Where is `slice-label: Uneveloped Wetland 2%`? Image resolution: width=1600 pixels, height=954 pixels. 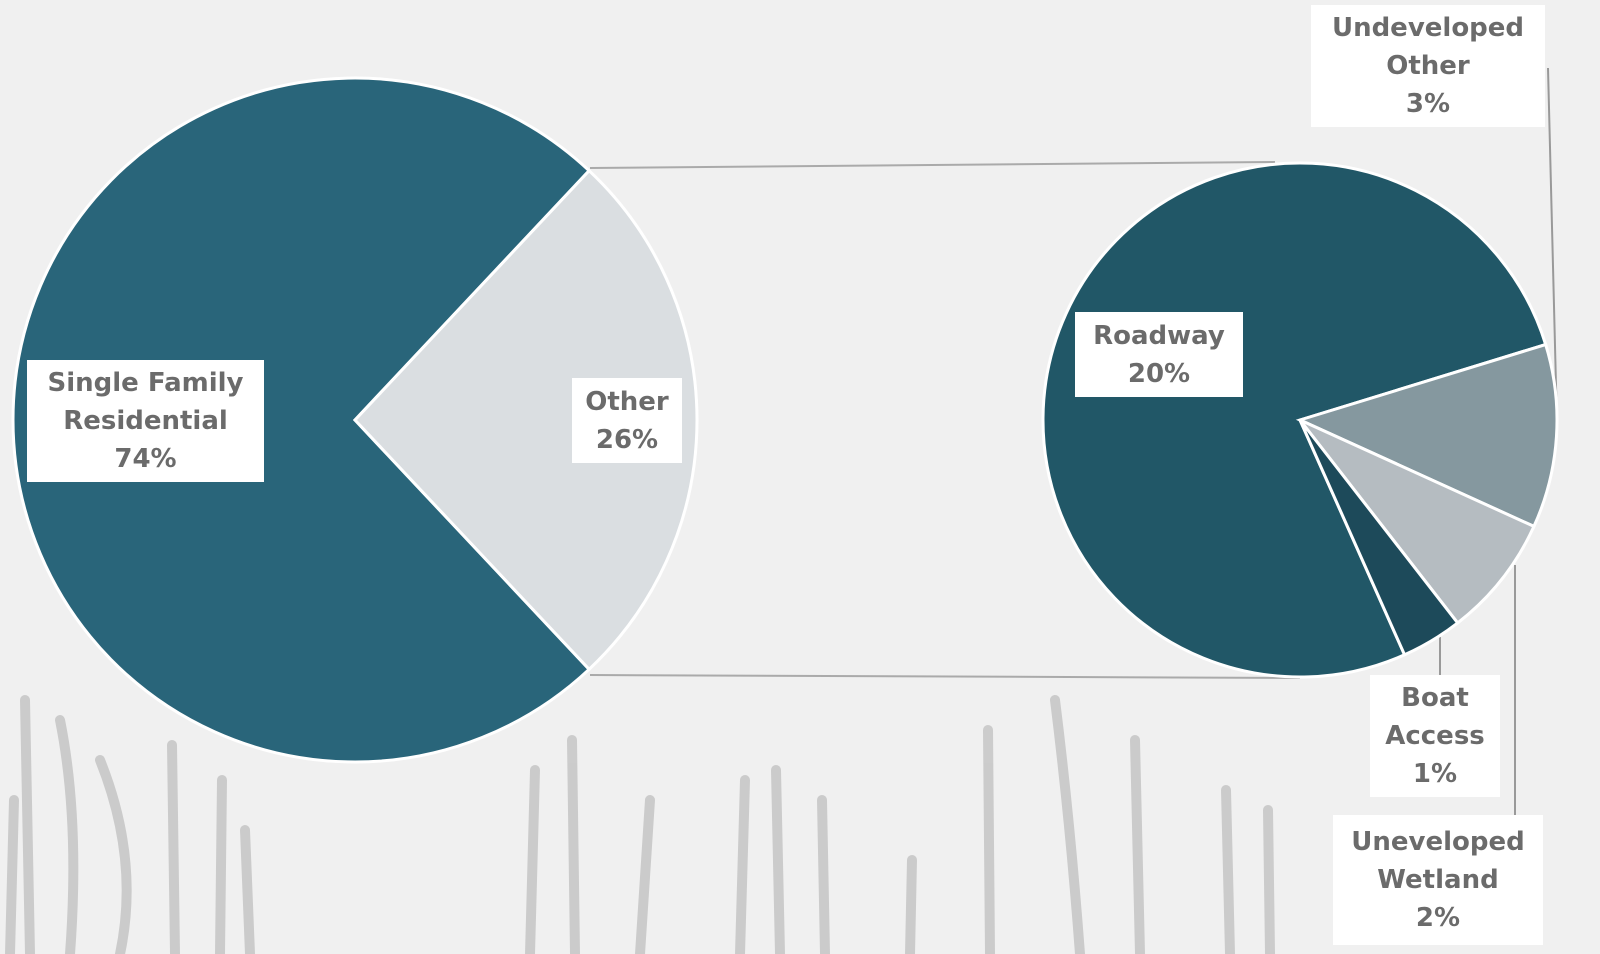
slice-label: Uneveloped Wetland 2% is located at coordinates (1438, 880).